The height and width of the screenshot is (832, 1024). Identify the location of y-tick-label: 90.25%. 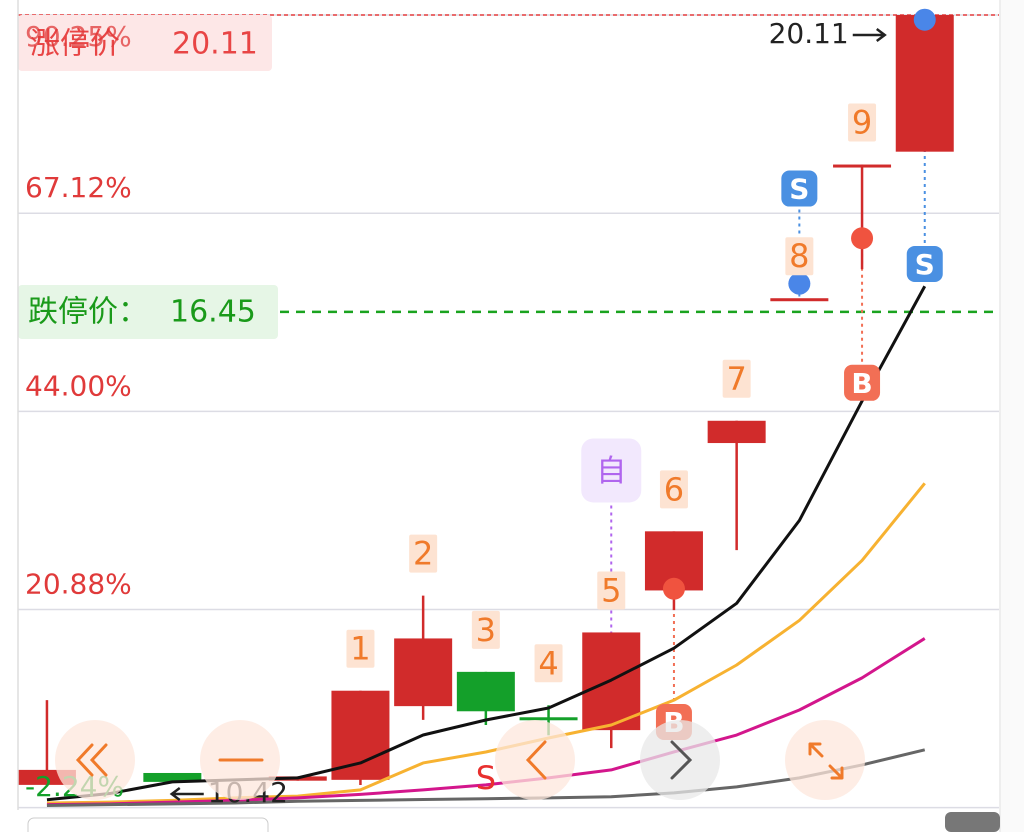
(78, 36).